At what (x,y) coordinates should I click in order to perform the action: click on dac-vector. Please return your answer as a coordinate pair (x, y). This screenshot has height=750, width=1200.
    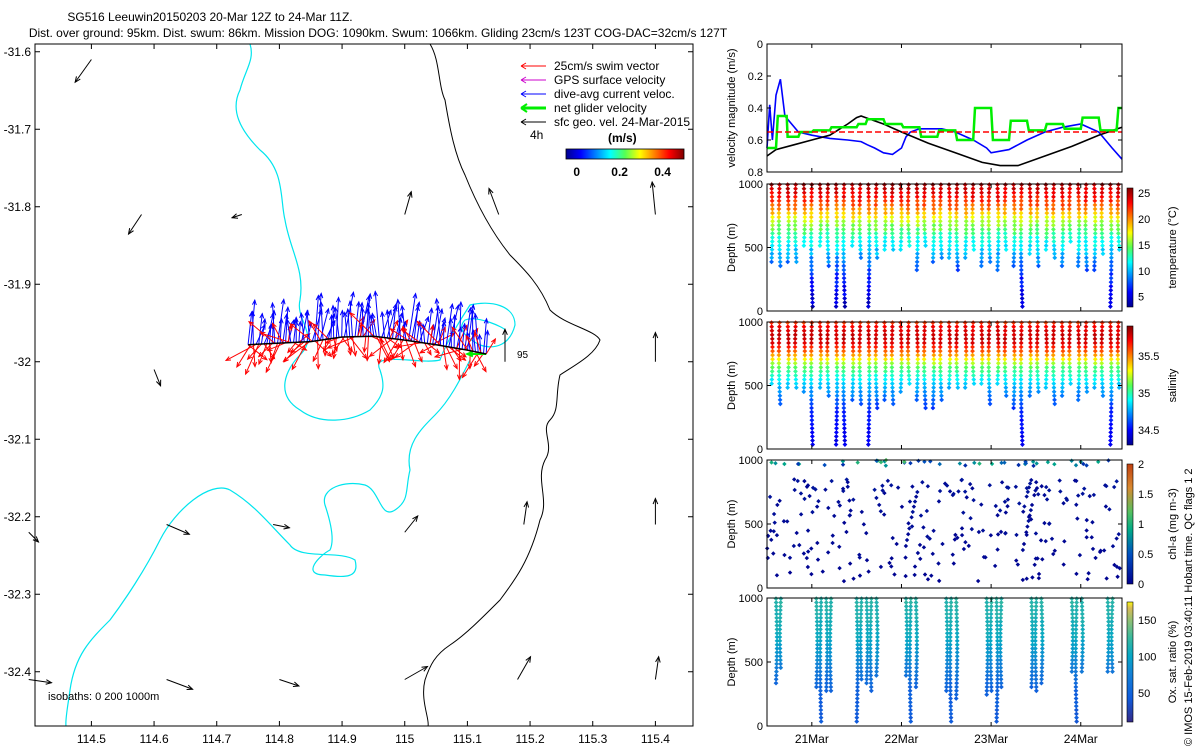
    Looking at the image, I should click on (320, 316).